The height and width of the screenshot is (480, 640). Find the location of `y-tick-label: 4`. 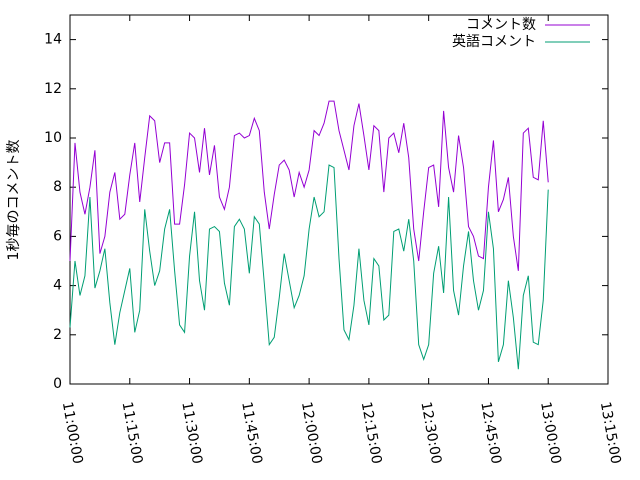

y-tick-label: 4 is located at coordinates (57, 286).